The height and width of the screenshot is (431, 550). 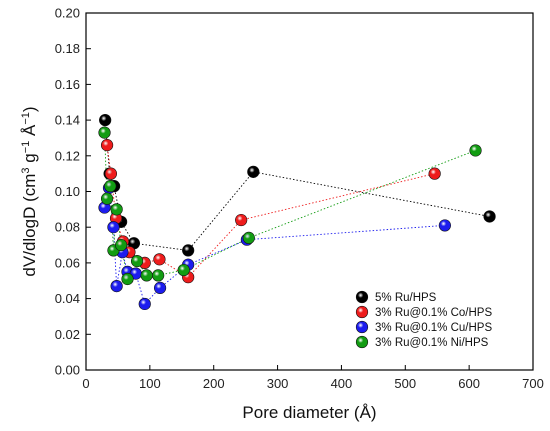 I want to click on x-axis-title: Pore diameter (Å), so click(x=309, y=412).